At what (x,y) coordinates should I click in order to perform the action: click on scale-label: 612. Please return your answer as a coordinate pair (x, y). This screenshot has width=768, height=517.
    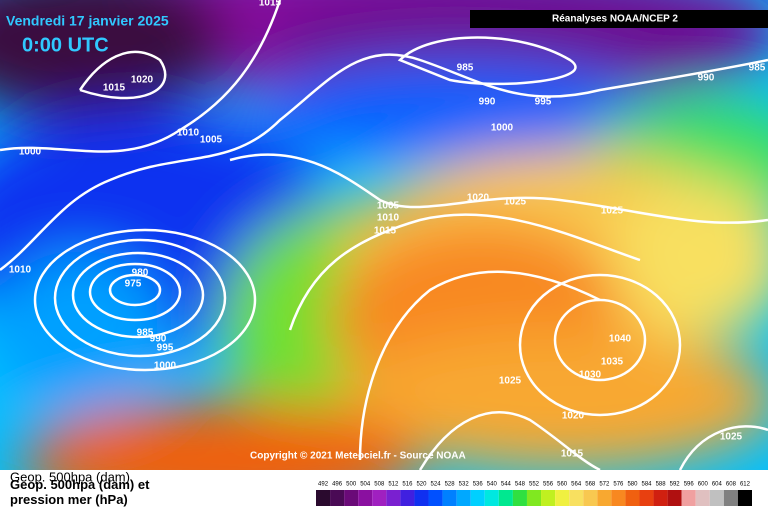
    Looking at the image, I should click on (745, 485).